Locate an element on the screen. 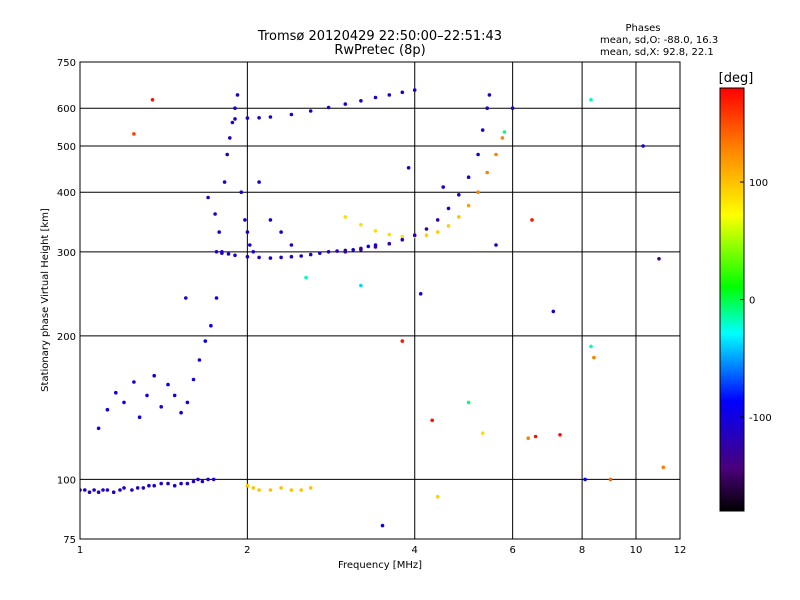  colorbar-tick-label-2: -100 is located at coordinates (760, 418).